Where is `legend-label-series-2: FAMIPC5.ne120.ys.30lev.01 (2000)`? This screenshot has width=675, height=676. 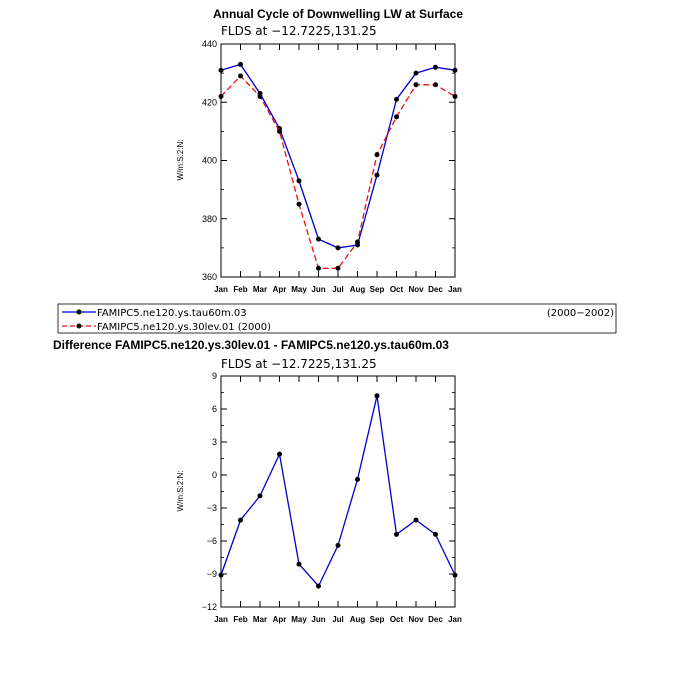 legend-label-series-2: FAMIPC5.ne120.ys.30lev.01 (2000) is located at coordinates (184, 327).